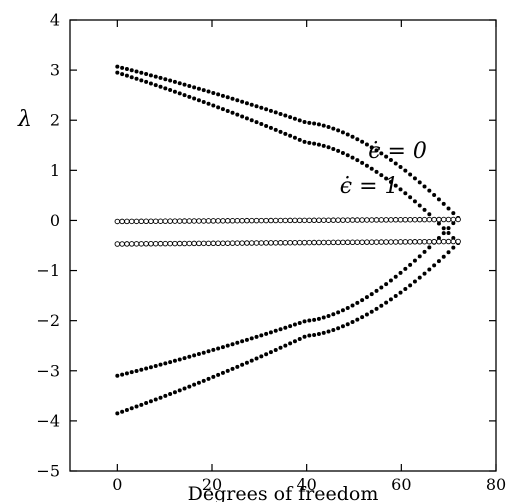  I want to click on annotation-edot-0: ϵ̇ = 0, so click(397, 151).